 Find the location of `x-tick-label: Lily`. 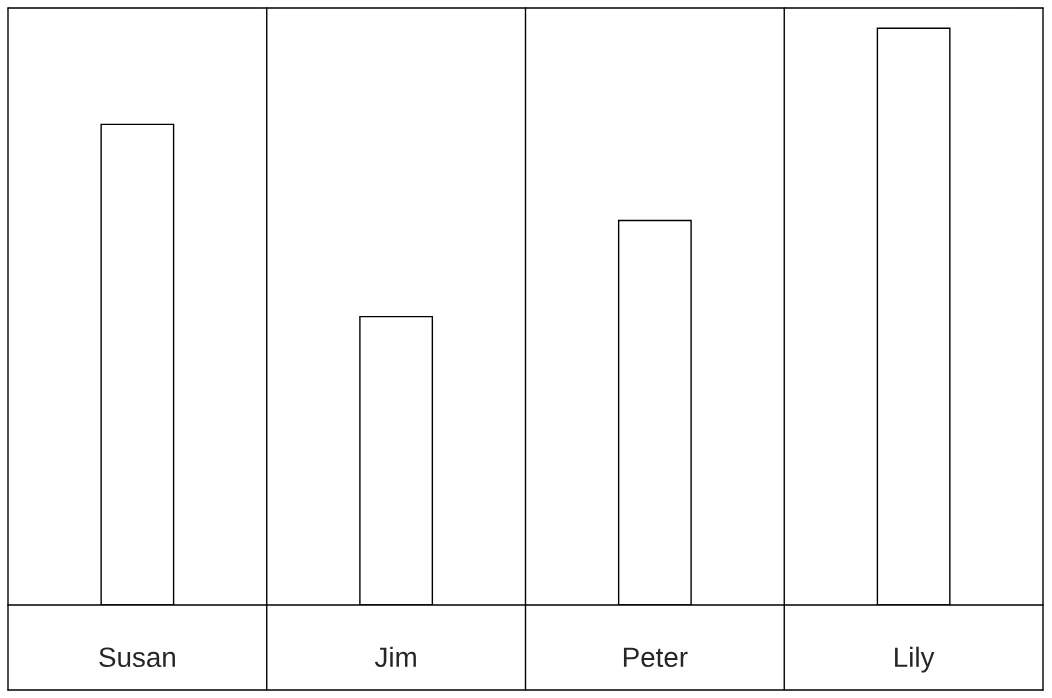

x-tick-label: Lily is located at coordinates (915, 659).